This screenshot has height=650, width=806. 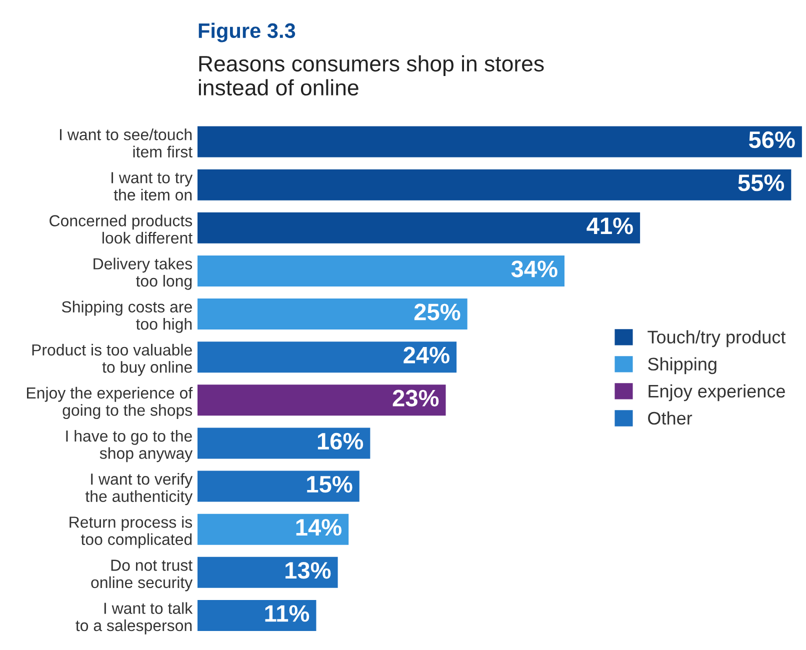 I want to click on data-label: 15%, so click(x=329, y=484).